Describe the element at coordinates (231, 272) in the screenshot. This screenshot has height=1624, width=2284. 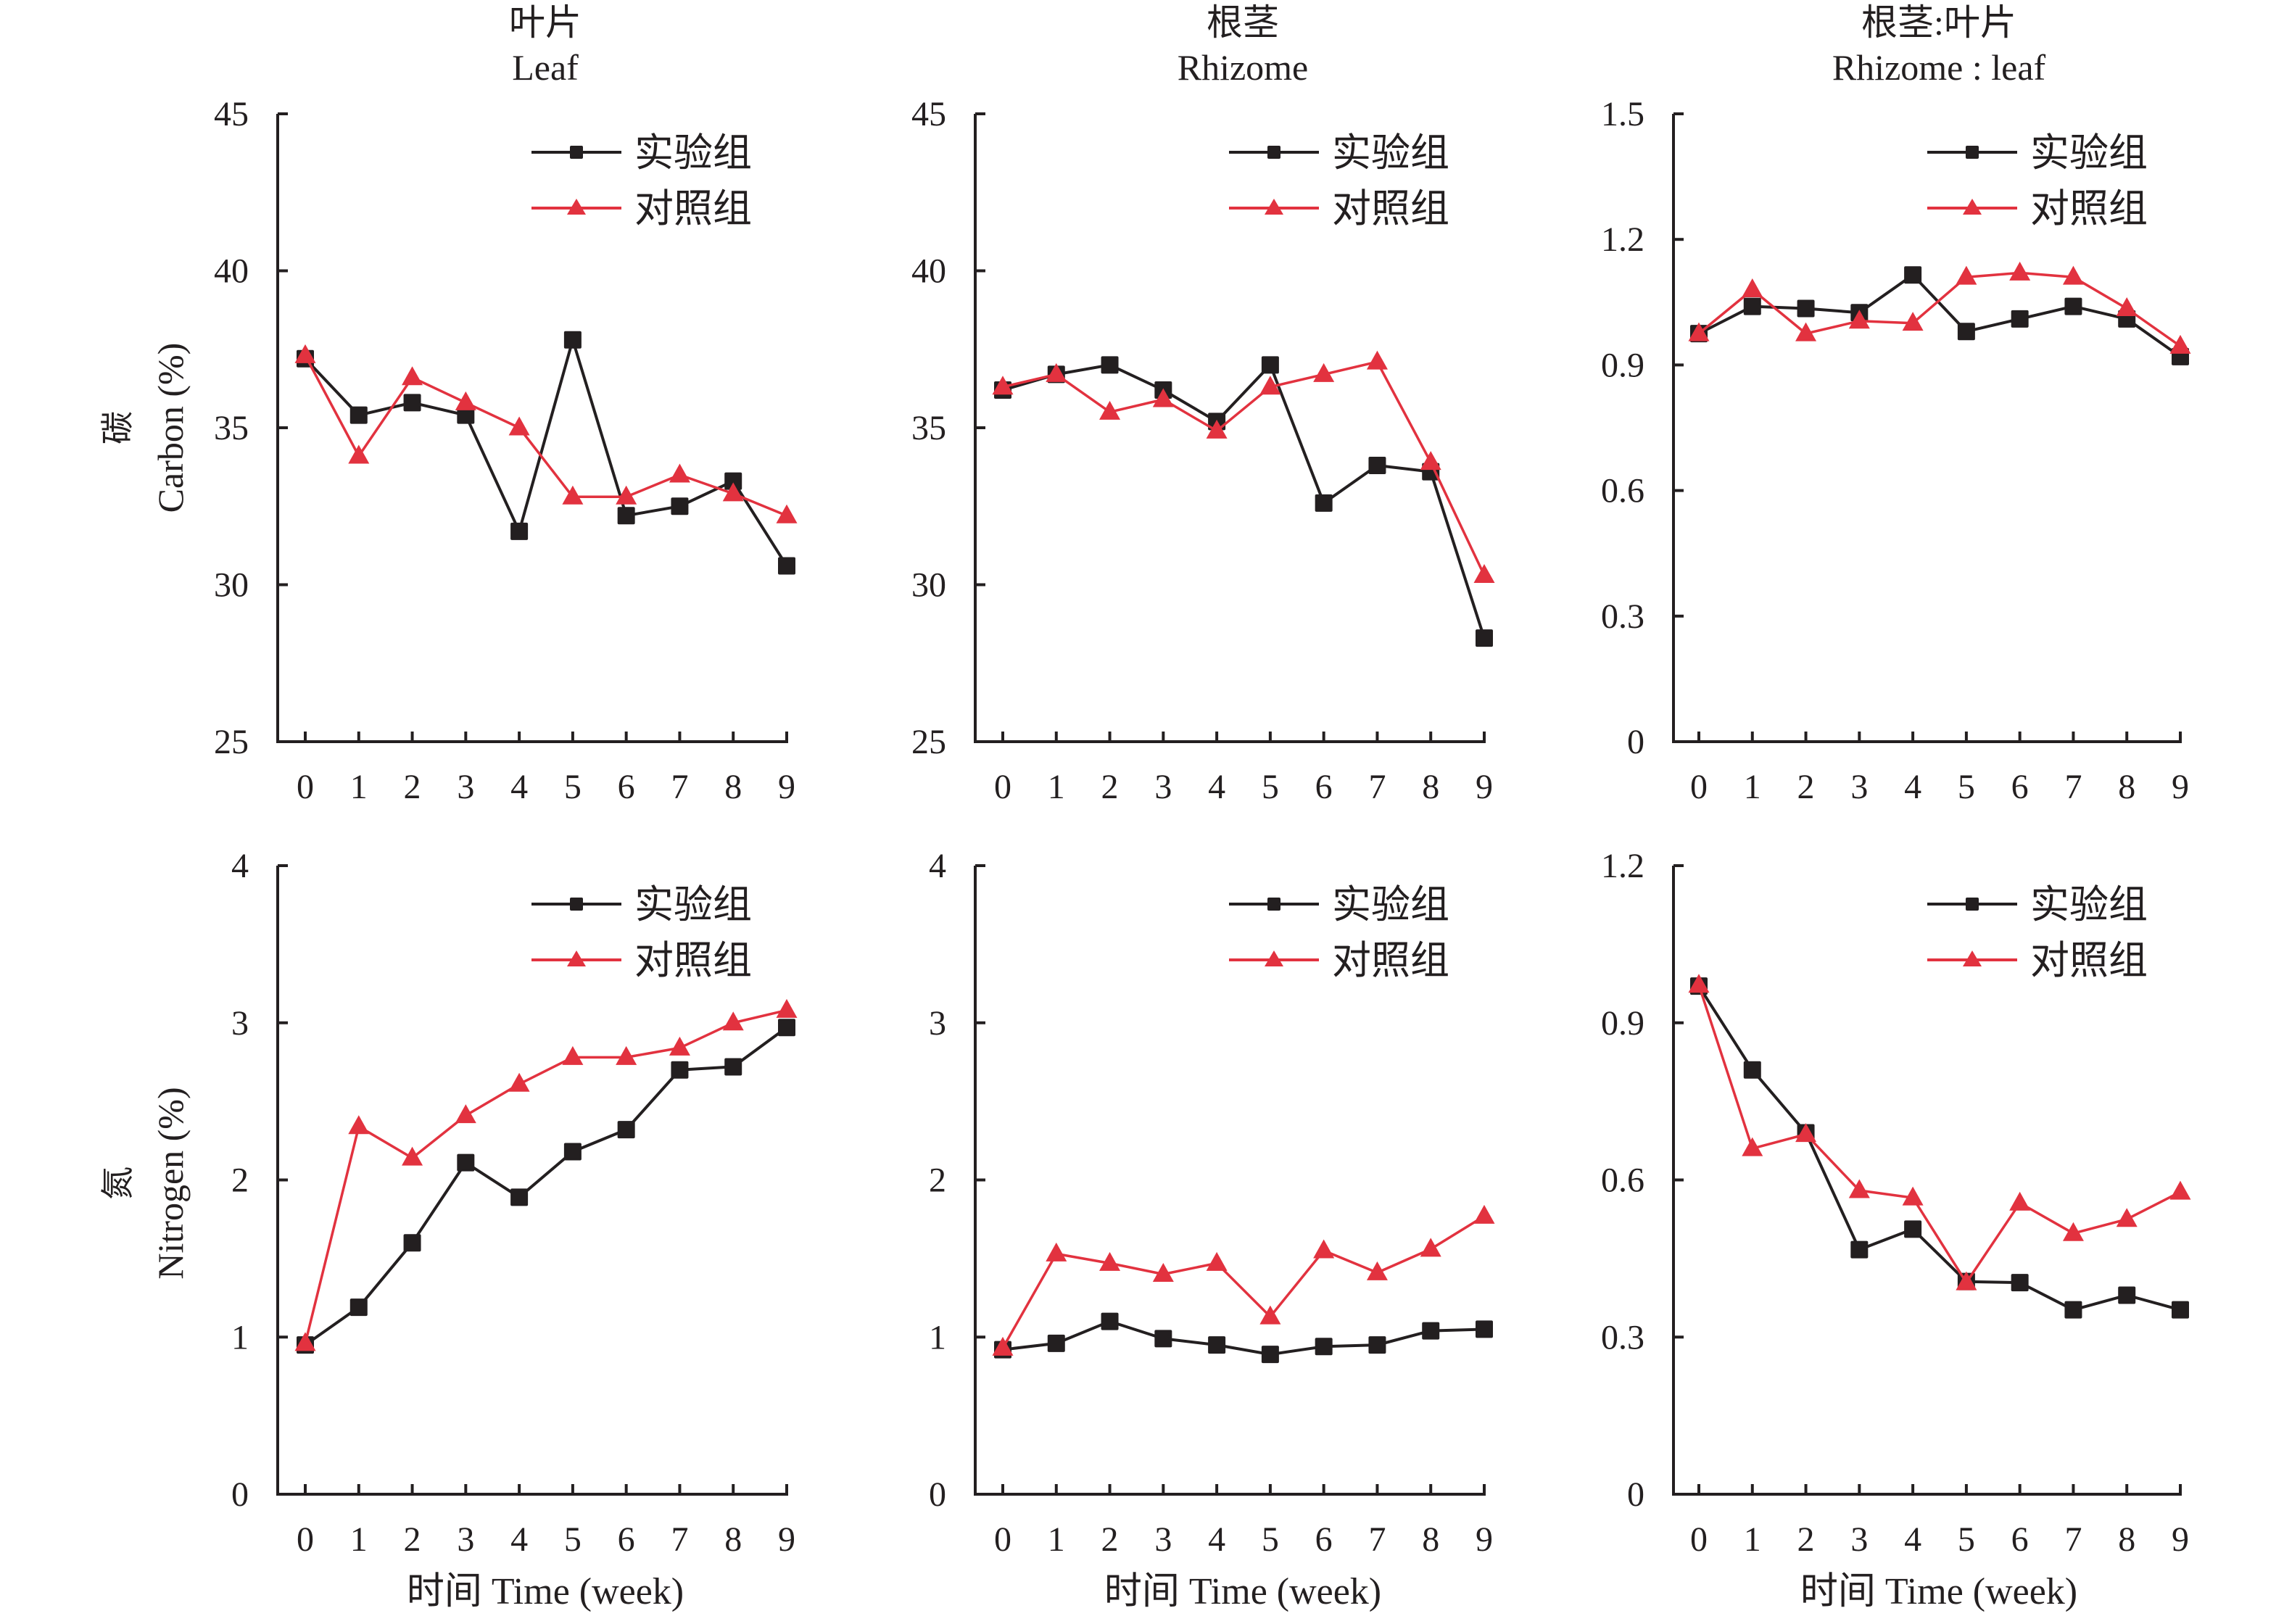
I see `y-tick-label: 40` at that location.